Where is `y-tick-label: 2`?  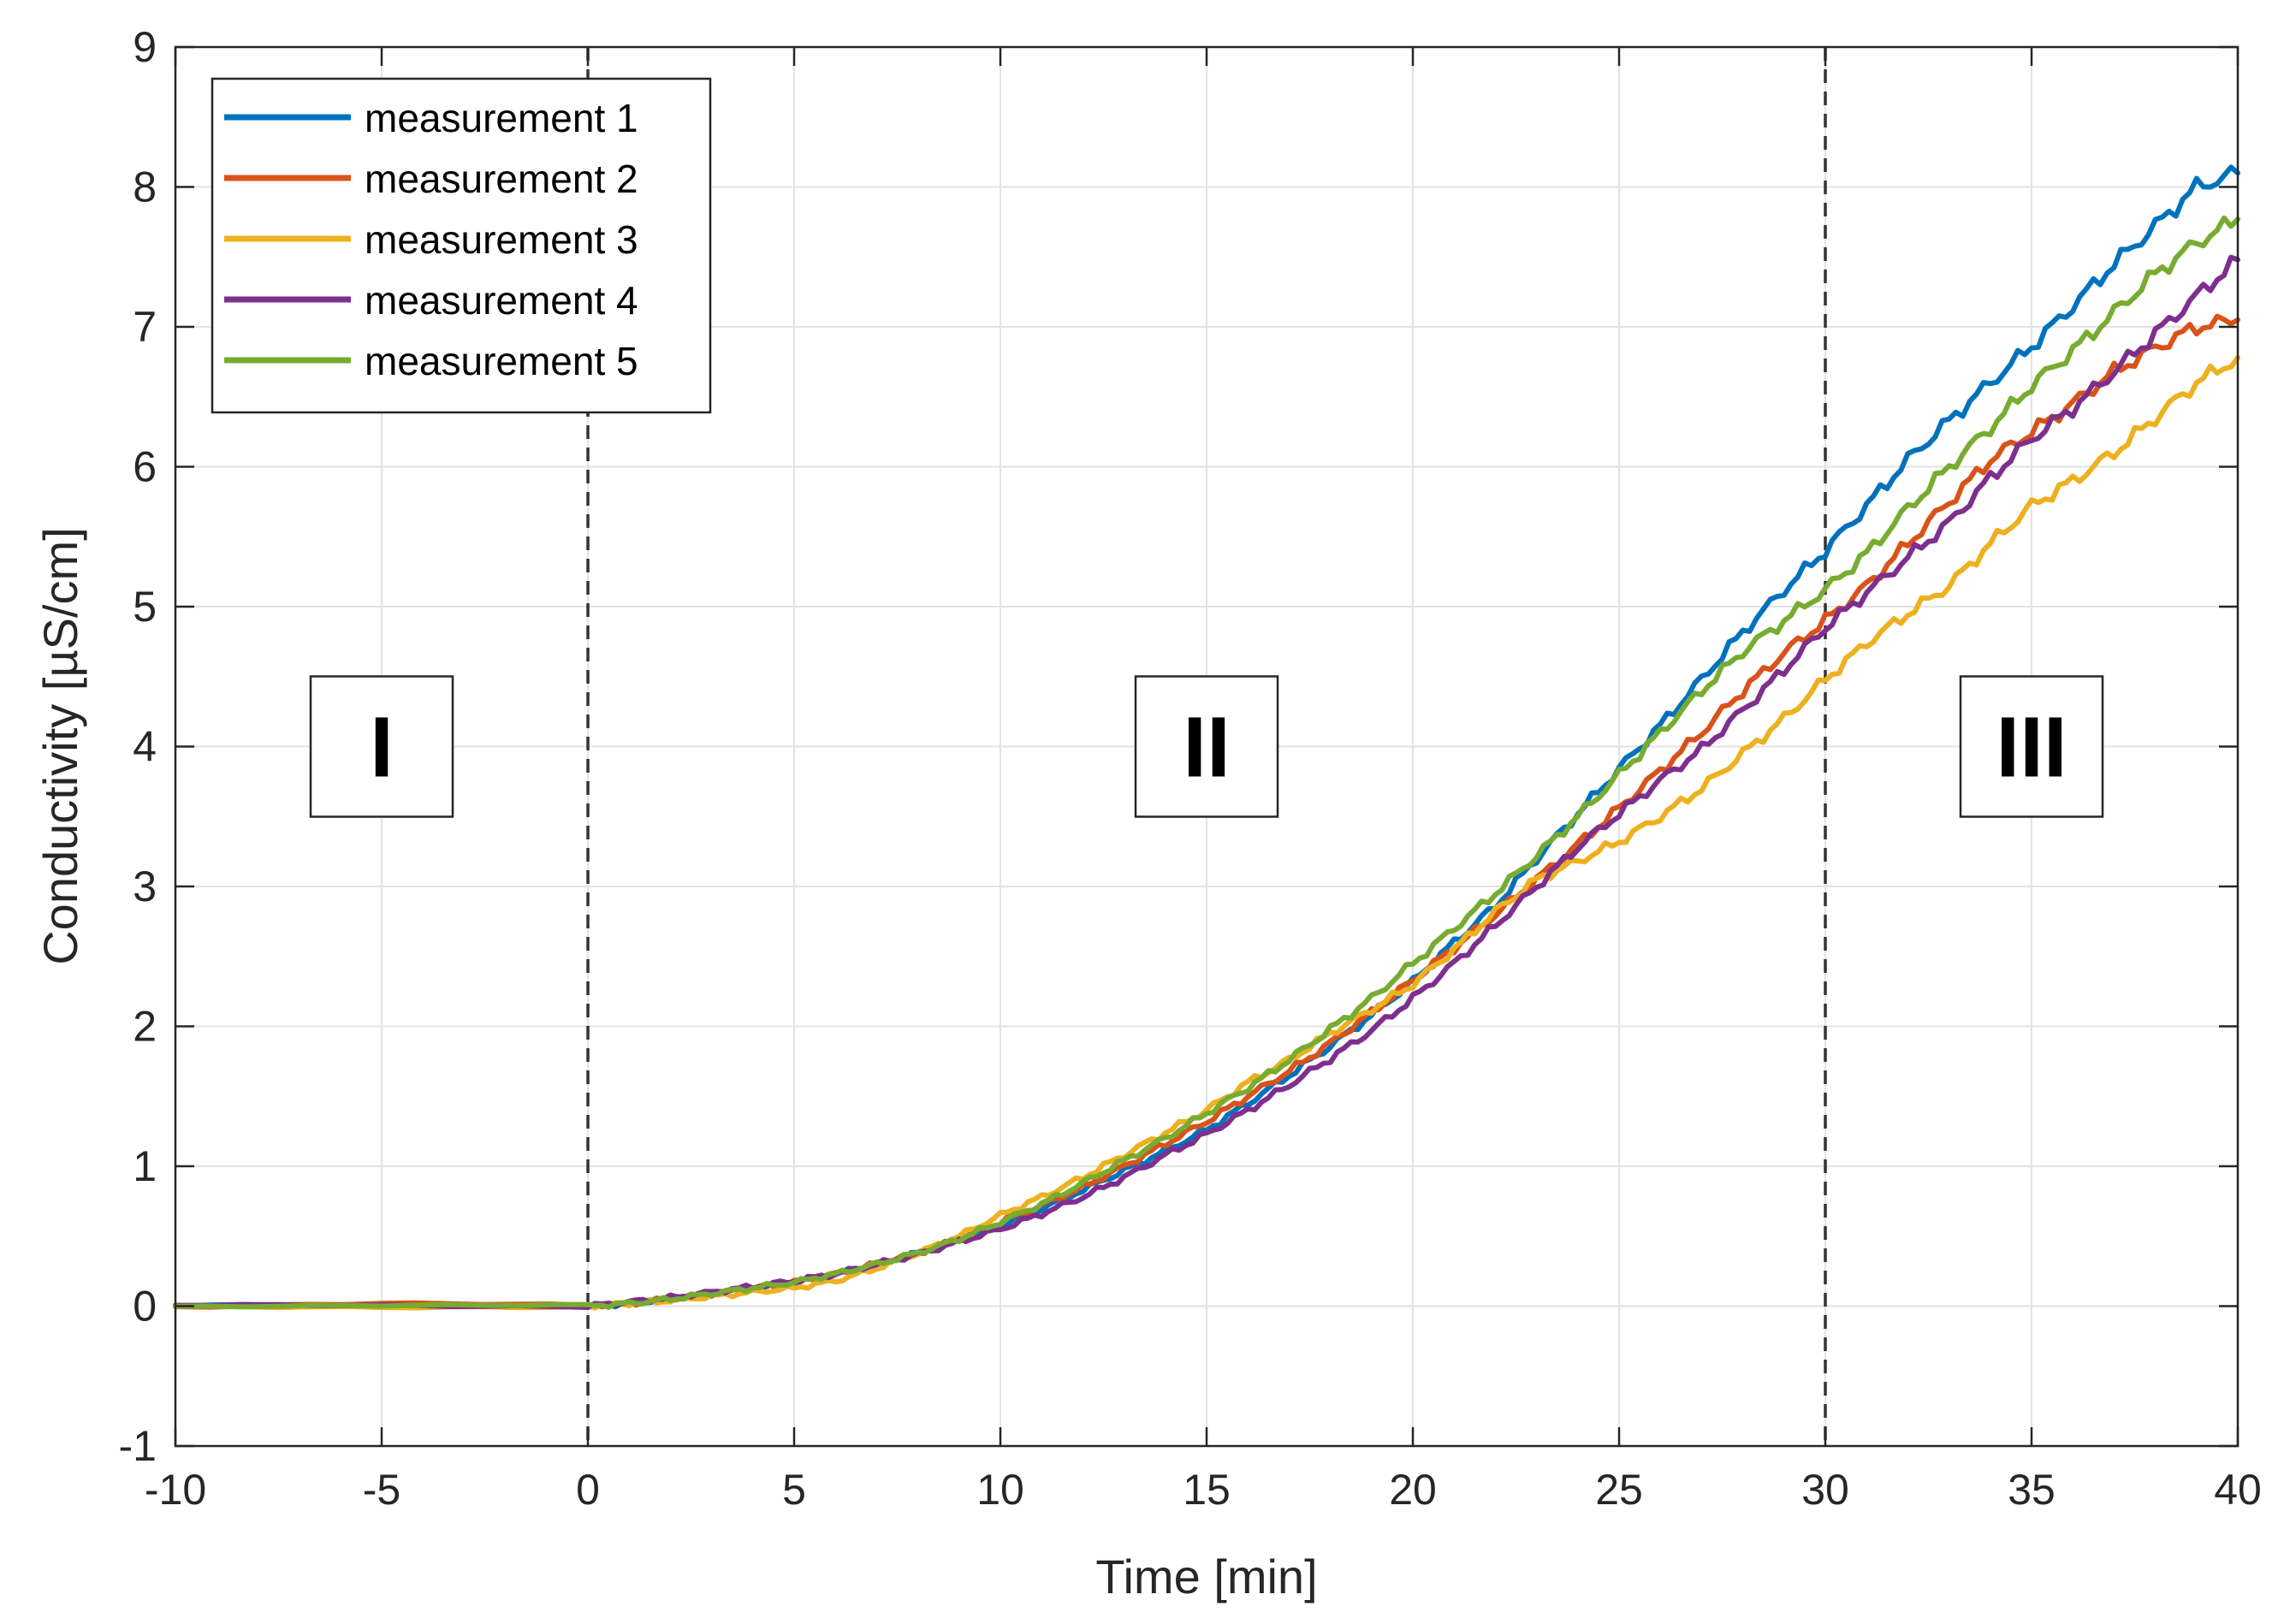
y-tick-label: 2 is located at coordinates (145, 1027).